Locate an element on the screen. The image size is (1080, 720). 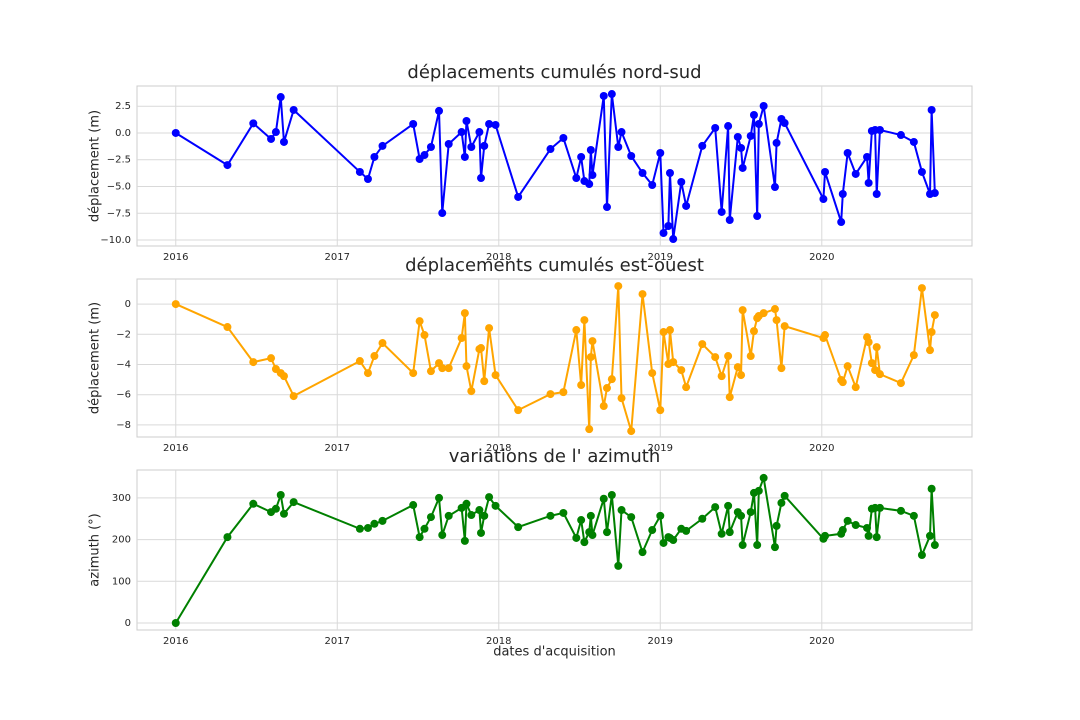
x-axis-label: dates d'acquisition is located at coordinates (554, 652).